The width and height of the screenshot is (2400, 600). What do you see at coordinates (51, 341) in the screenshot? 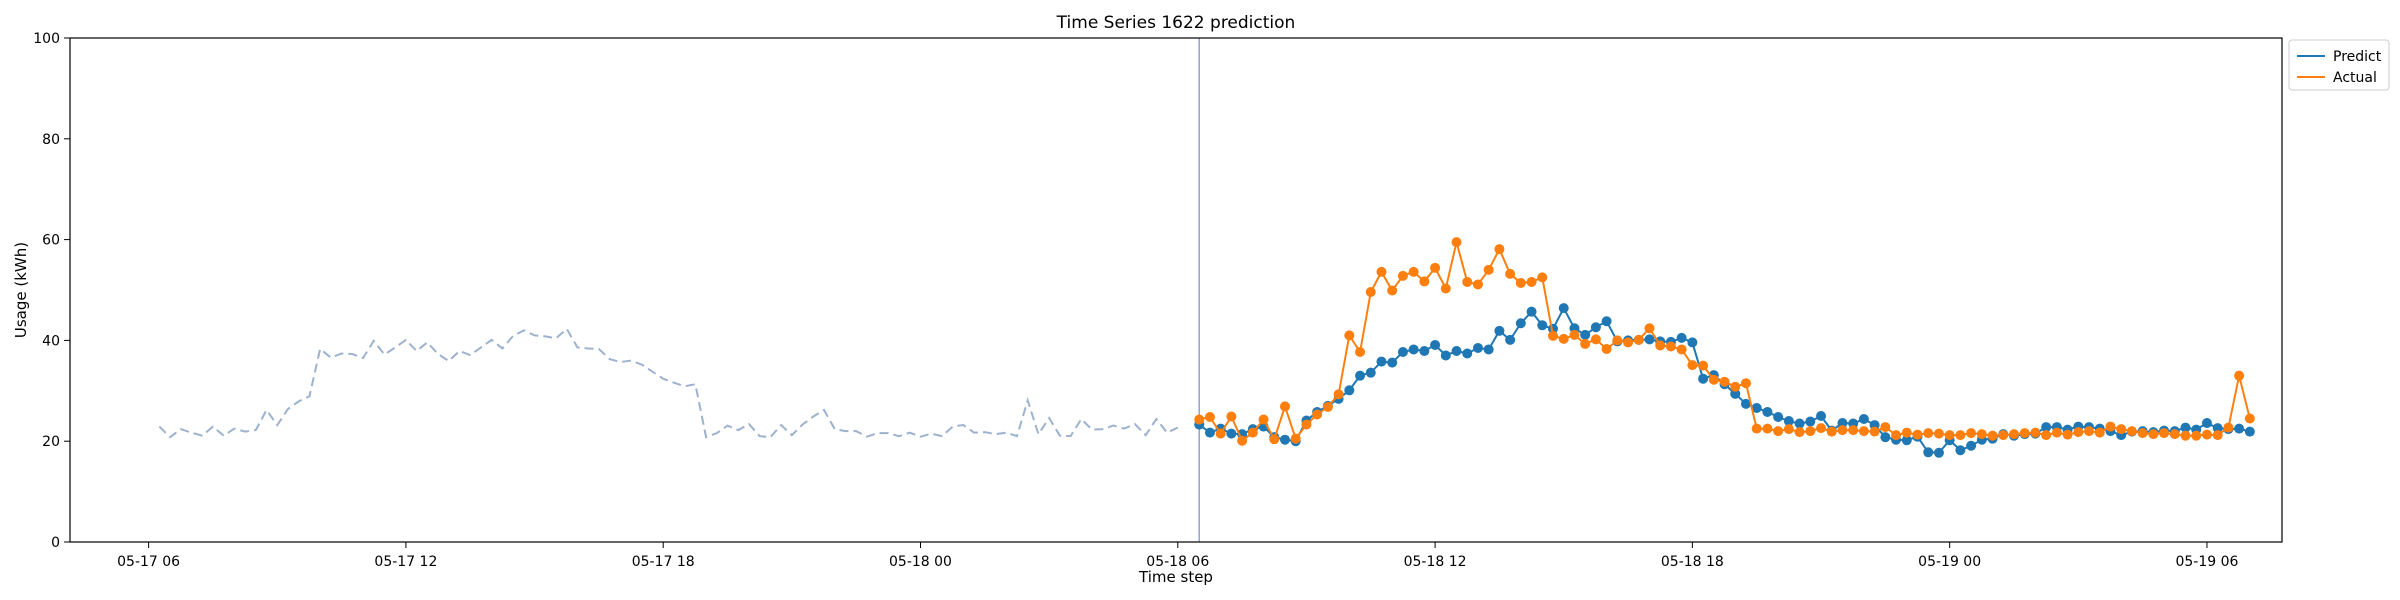
I see `y-tick-label: 40` at bounding box center [51, 341].